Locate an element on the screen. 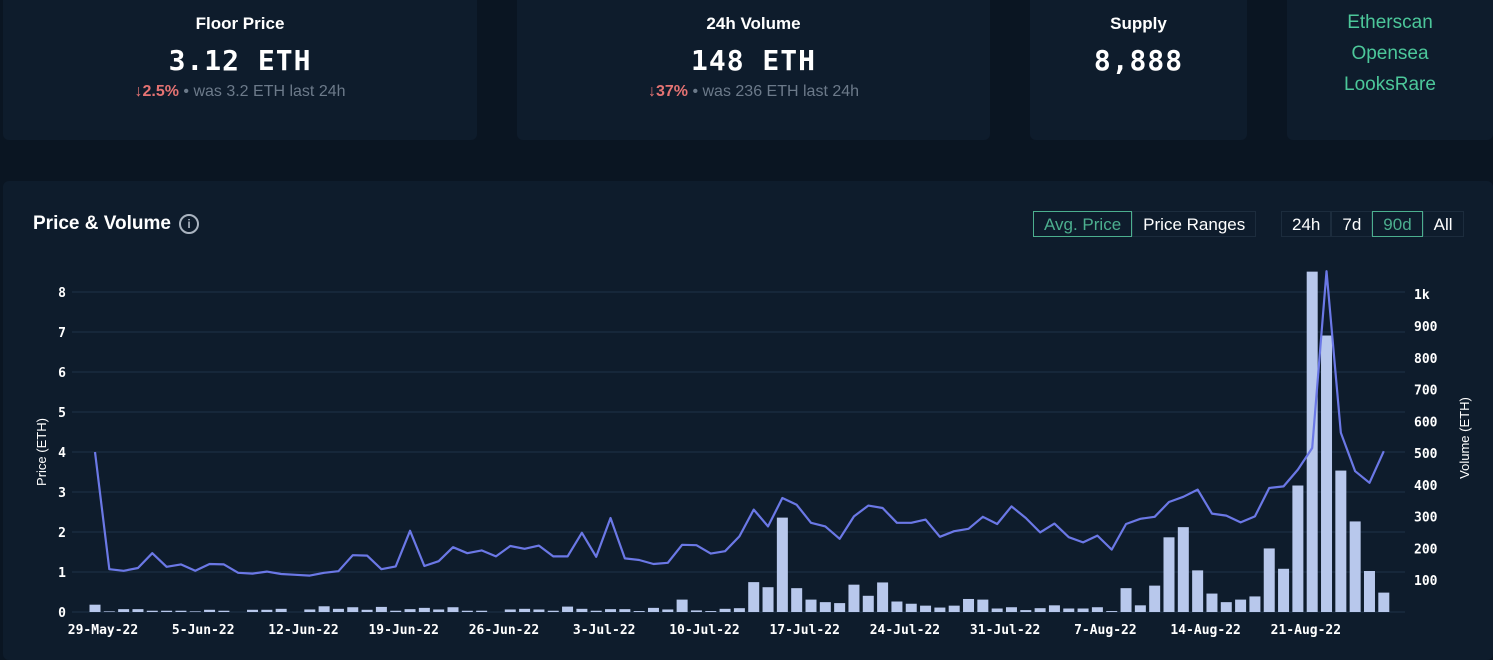 The width and height of the screenshot is (1493, 660). y-tick-label: 6 is located at coordinates (62, 373).